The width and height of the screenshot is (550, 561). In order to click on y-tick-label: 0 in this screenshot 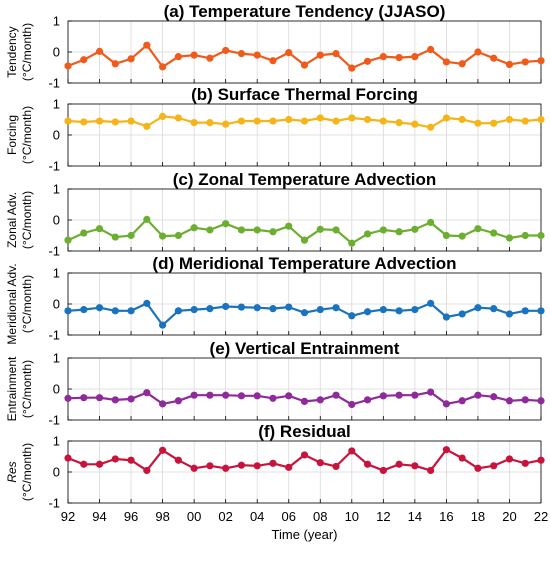, I will do `click(56, 389)`.